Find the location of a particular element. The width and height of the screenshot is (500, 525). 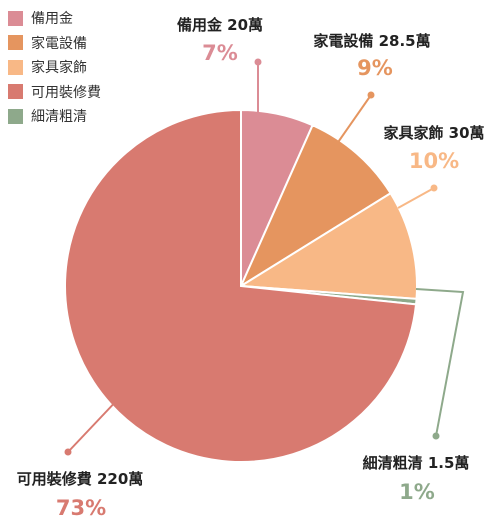

legend-label: 細清粗清 is located at coordinates (59, 117).